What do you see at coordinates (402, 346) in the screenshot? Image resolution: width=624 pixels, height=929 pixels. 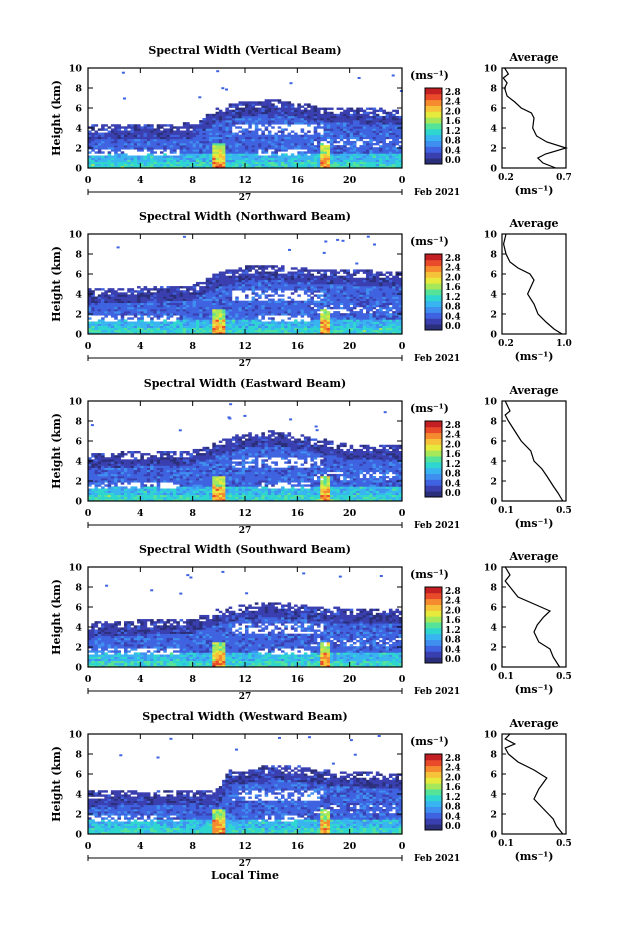 I see `x-tick-label: 0` at bounding box center [402, 346].